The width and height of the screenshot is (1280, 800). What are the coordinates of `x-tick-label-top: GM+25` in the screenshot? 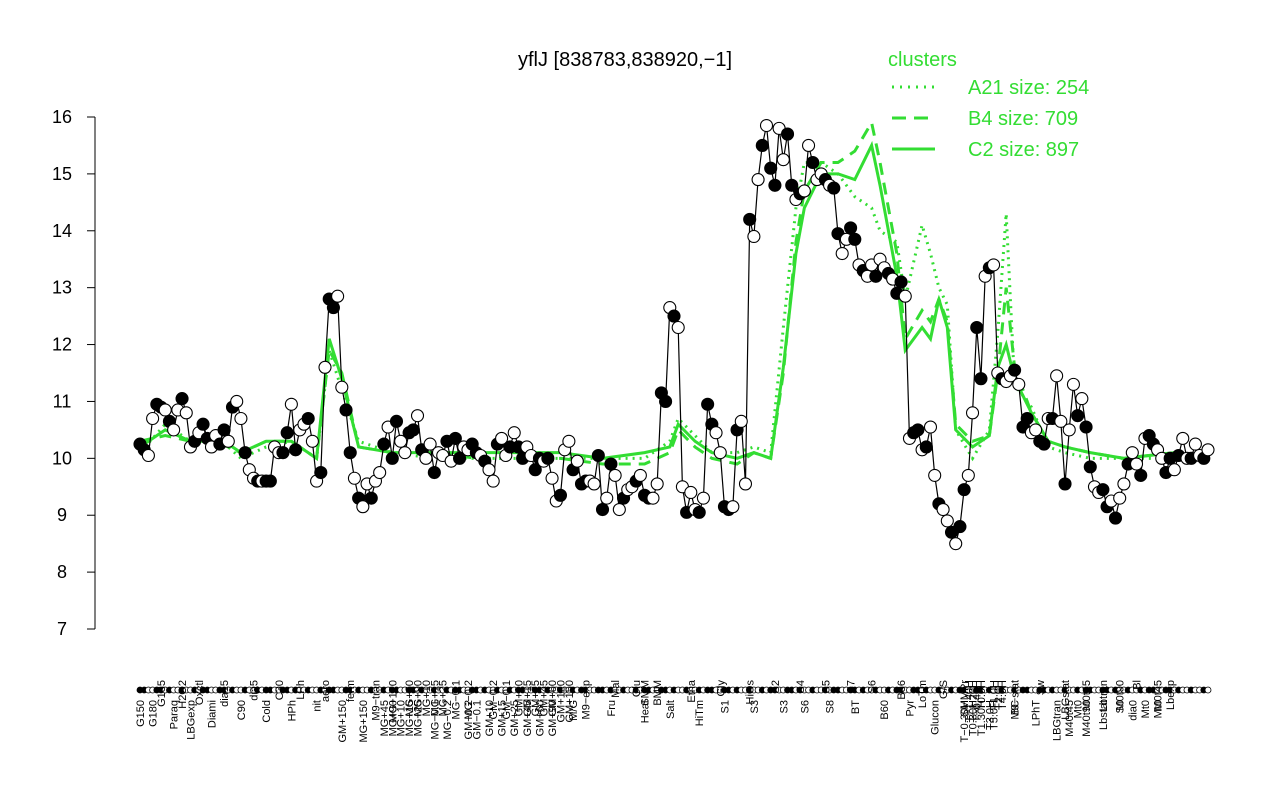 It's located at (536, 698).